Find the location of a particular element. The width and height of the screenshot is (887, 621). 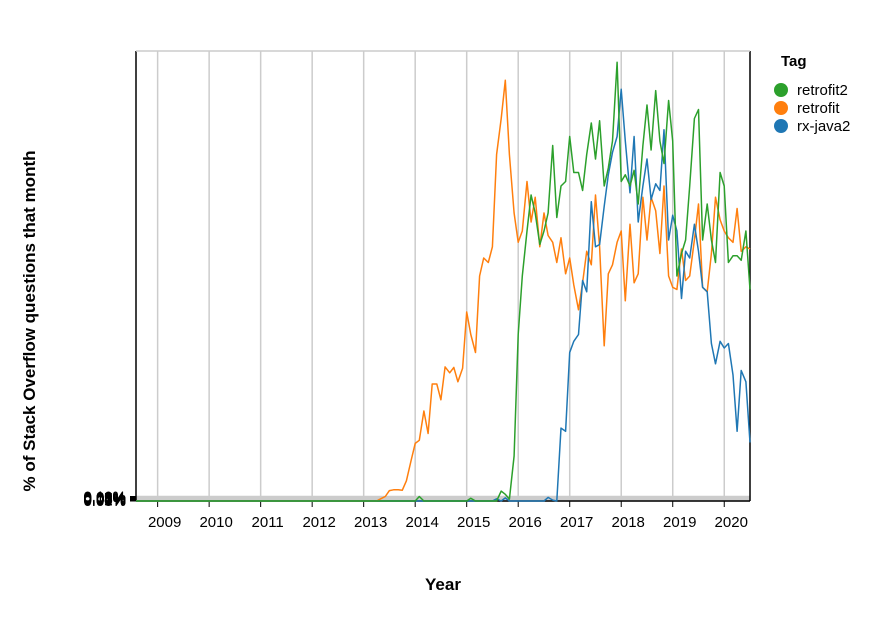

y-tick-label: 0.04% is located at coordinates (104, 499).